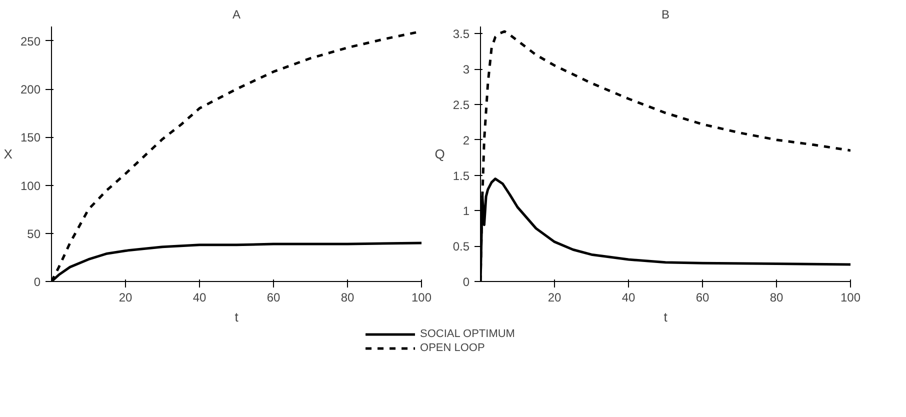 The image size is (906, 417). What do you see at coordinates (8, 154) in the screenshot?
I see `y-axis-title: X` at bounding box center [8, 154].